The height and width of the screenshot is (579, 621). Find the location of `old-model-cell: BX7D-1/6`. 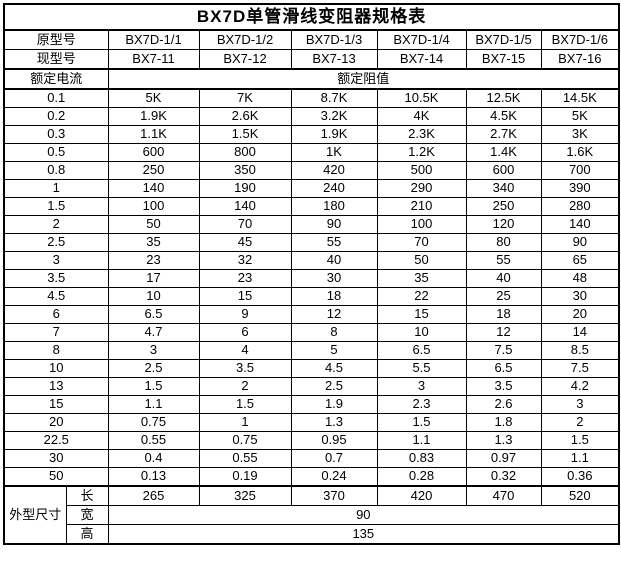

old-model-cell: BX7D-1/6 is located at coordinates (580, 39).